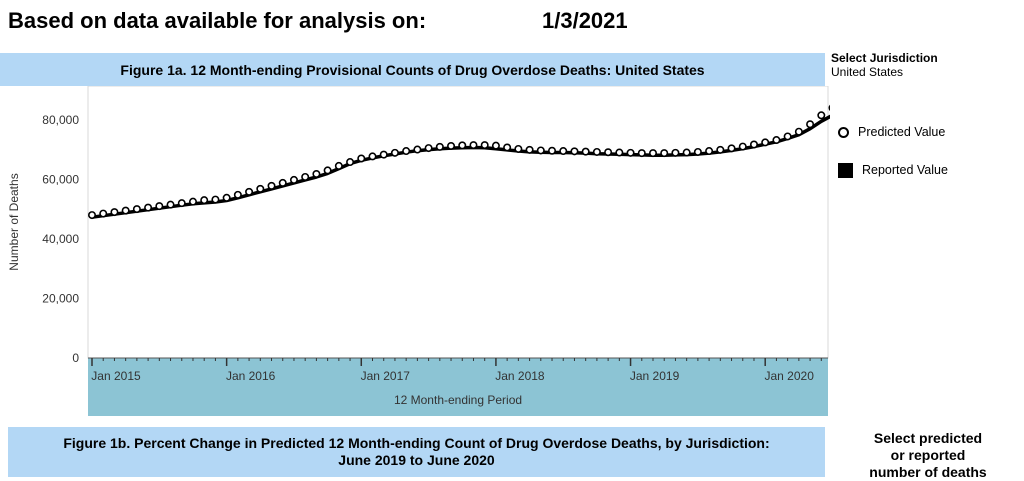 The height and width of the screenshot is (481, 1024). Describe the element at coordinates (60, 239) in the screenshot. I see `y-tick-label: 40,000` at that location.